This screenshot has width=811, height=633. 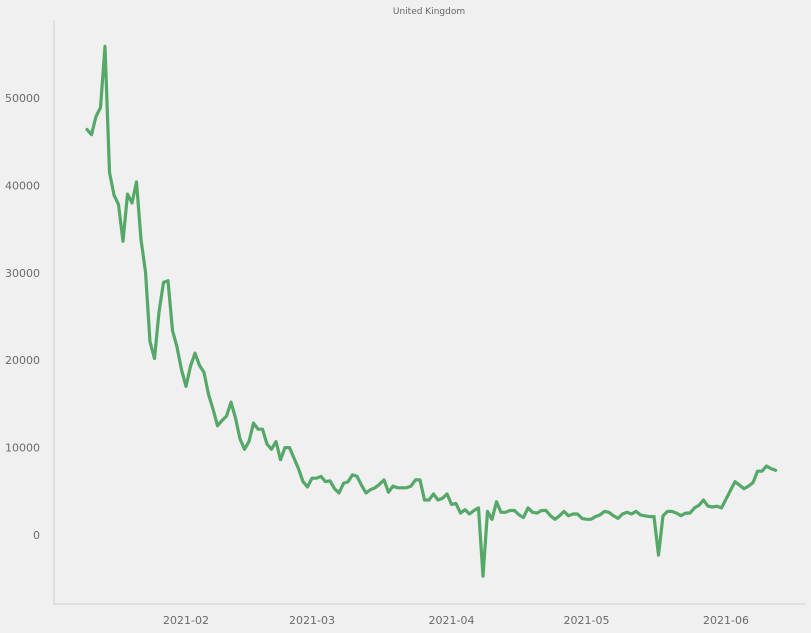 What do you see at coordinates (22, 360) in the screenshot?
I see `y-tick-label: 20000` at bounding box center [22, 360].